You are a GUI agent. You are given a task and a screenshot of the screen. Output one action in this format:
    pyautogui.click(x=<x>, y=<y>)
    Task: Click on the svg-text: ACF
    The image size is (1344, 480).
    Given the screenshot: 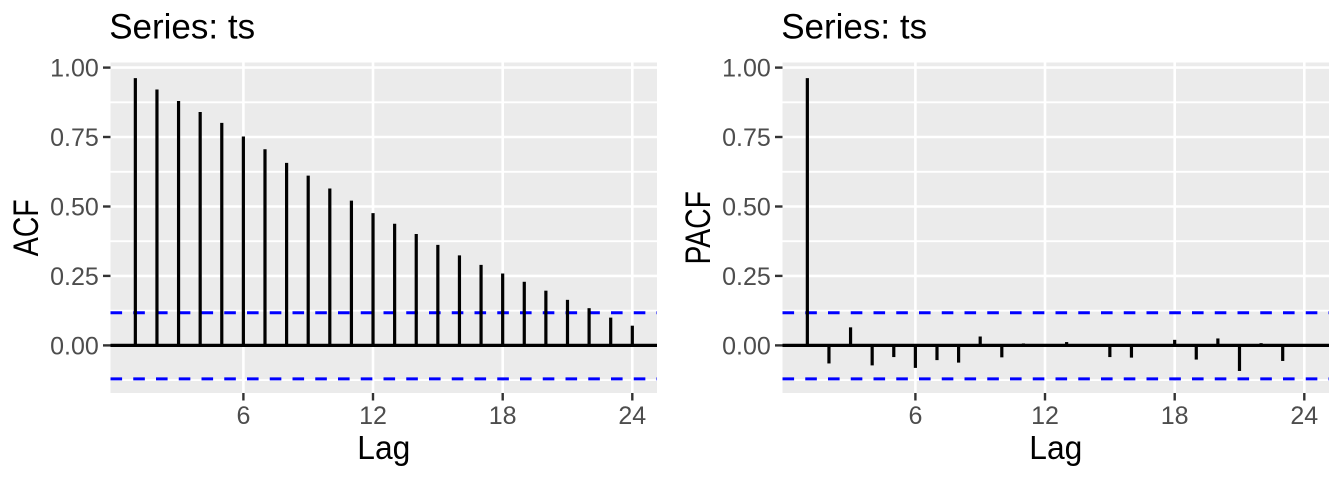 What is the action you would take?
    pyautogui.click(x=26, y=227)
    